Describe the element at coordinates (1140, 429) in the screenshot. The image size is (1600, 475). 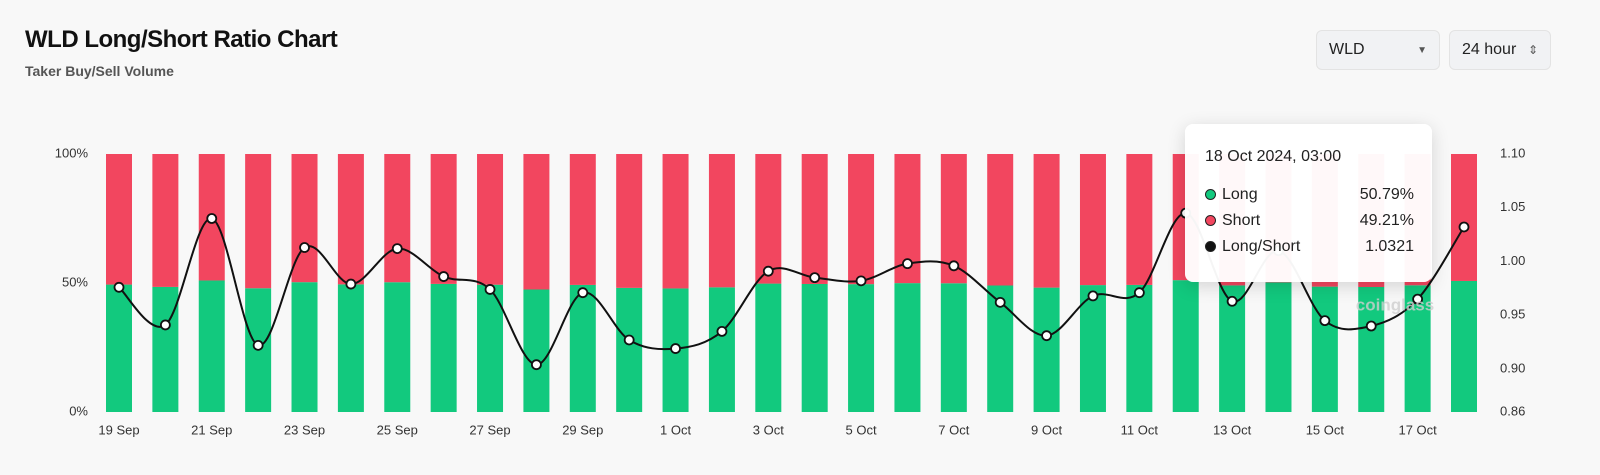
I see `x-tick-label: 11 Oct` at that location.